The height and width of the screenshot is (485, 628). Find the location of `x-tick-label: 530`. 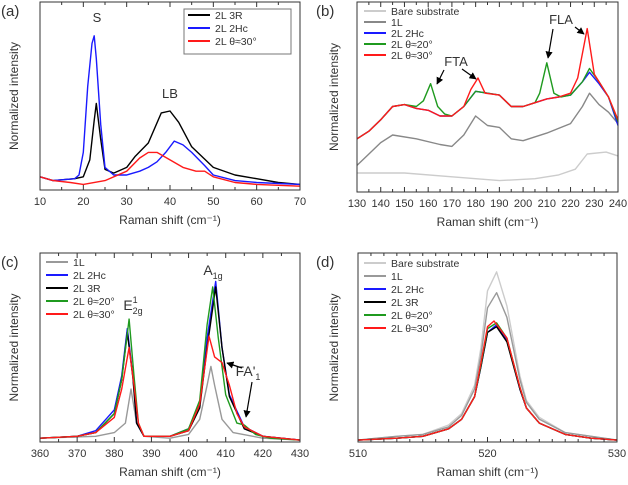

x-tick-label: 530 is located at coordinates (617, 454).